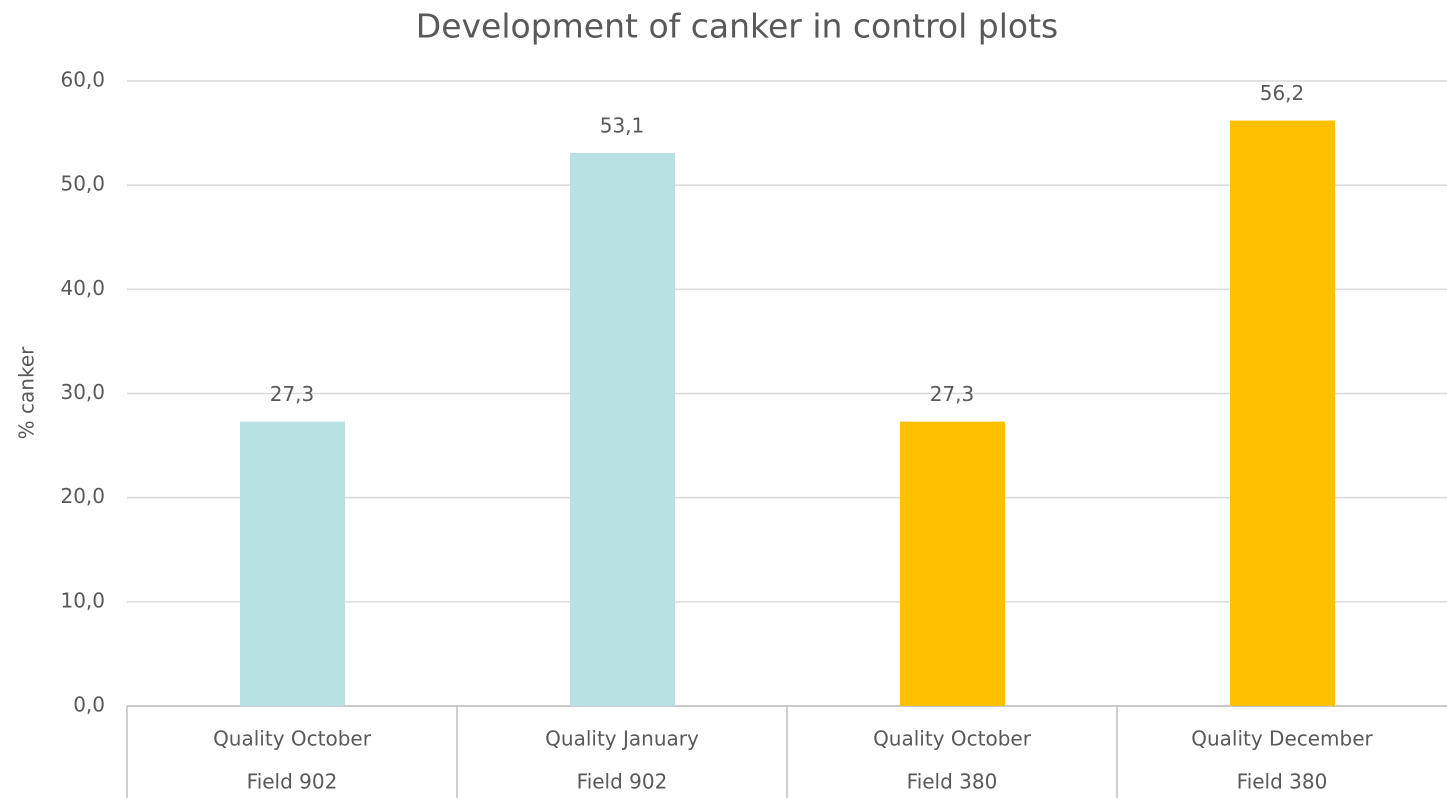 Image resolution: width=1447 pixels, height=798 pixels. I want to click on y-tick-label: 10,0, so click(82, 600).